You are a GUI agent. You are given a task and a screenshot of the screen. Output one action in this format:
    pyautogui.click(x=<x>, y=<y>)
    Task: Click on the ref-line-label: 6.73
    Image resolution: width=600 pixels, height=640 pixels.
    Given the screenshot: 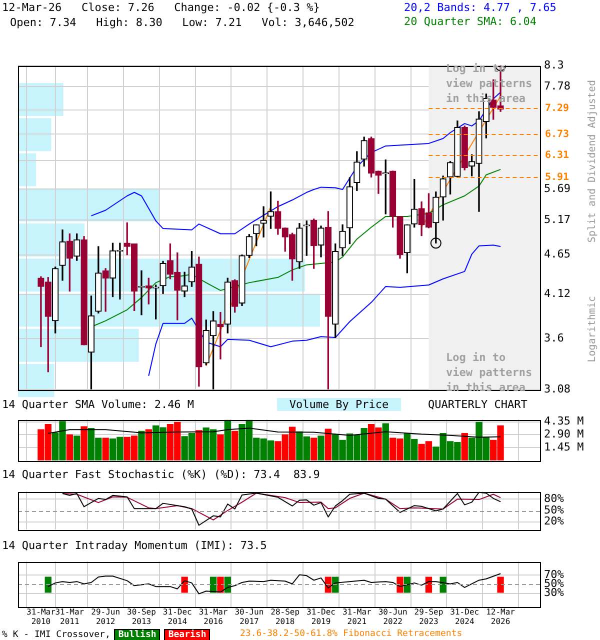 What is the action you would take?
    pyautogui.click(x=557, y=134)
    